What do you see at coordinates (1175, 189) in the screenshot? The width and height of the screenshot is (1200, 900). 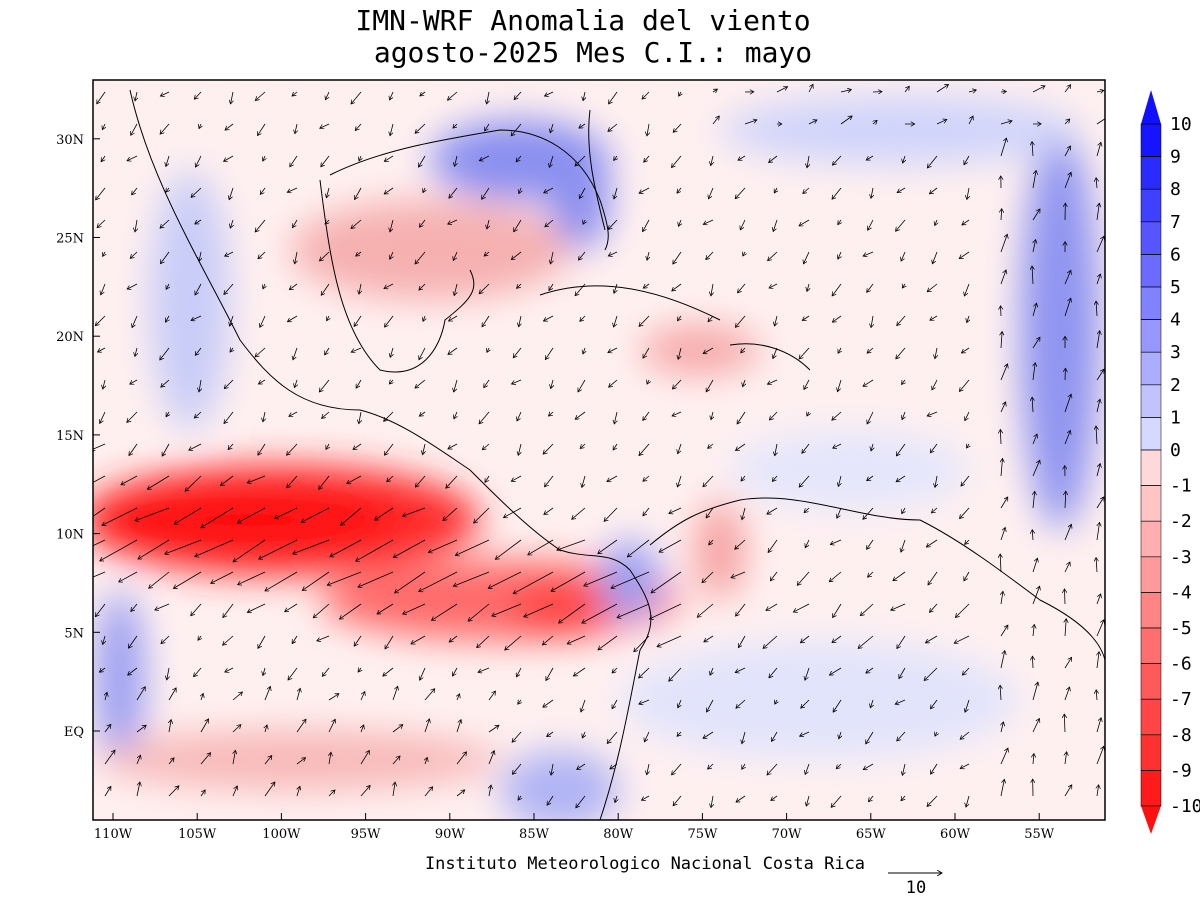 I see `colorbar-label: 8` at bounding box center [1175, 189].